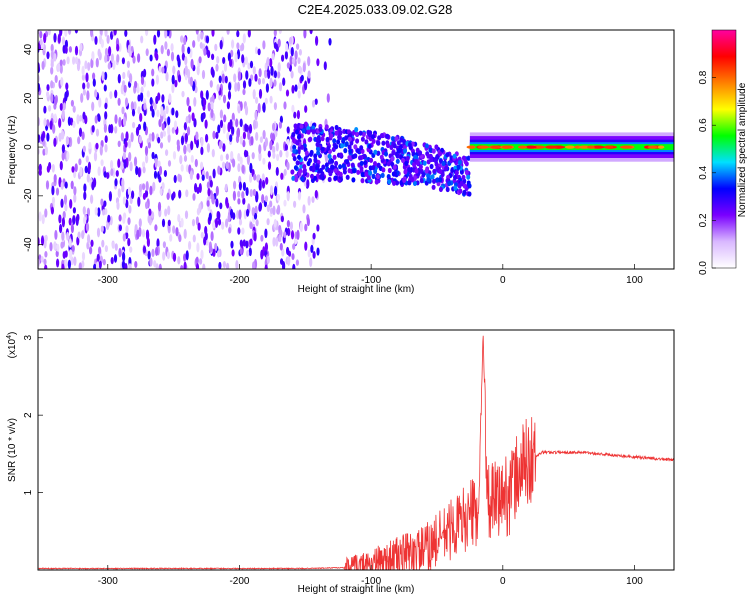 This screenshot has height=600, width=750. What do you see at coordinates (703, 125) in the screenshot?
I see `colorbar-tick-label: 0.6` at bounding box center [703, 125].